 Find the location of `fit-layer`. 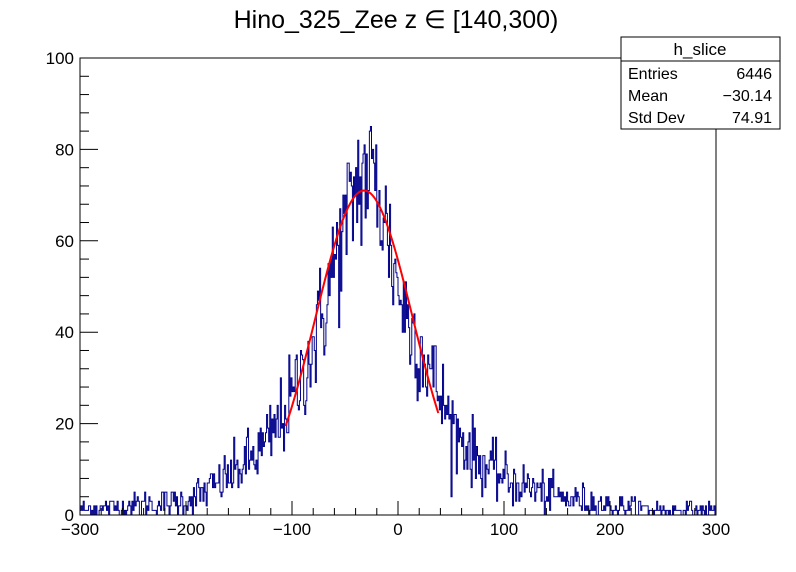

fit-layer is located at coordinates (362, 308).